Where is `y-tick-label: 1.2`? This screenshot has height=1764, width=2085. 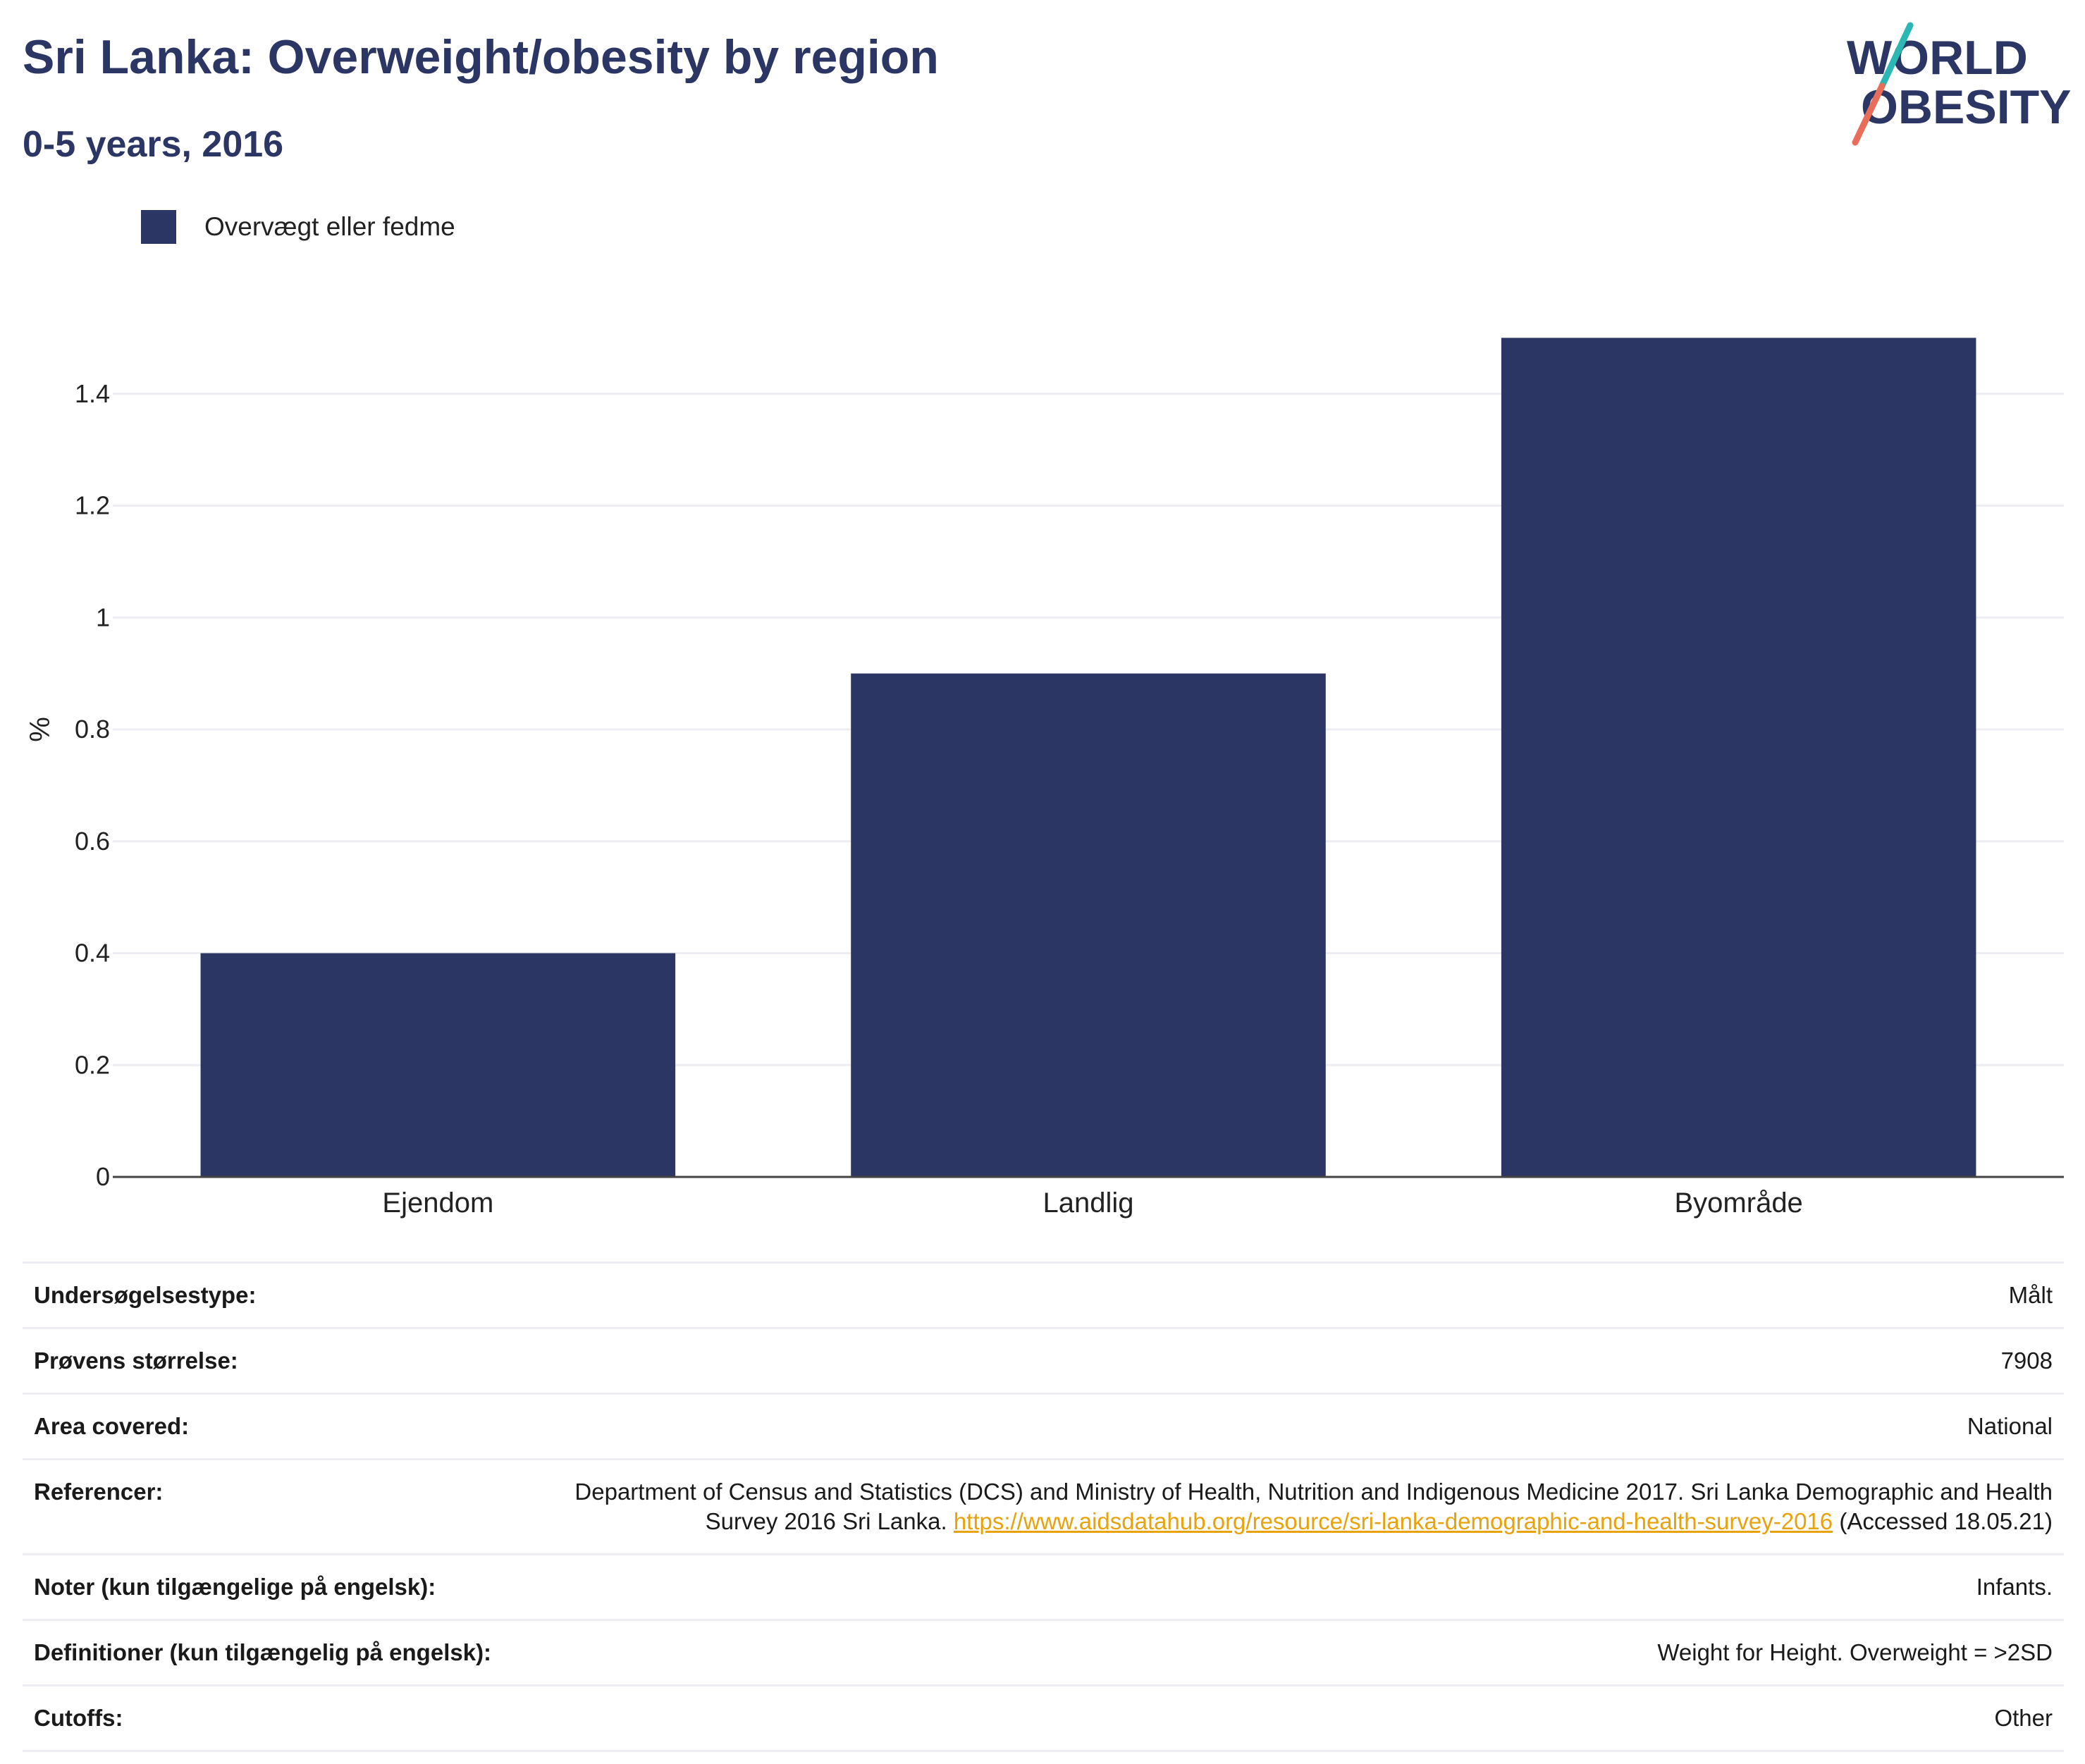
y-tick-label: 1.2 is located at coordinates (92, 505).